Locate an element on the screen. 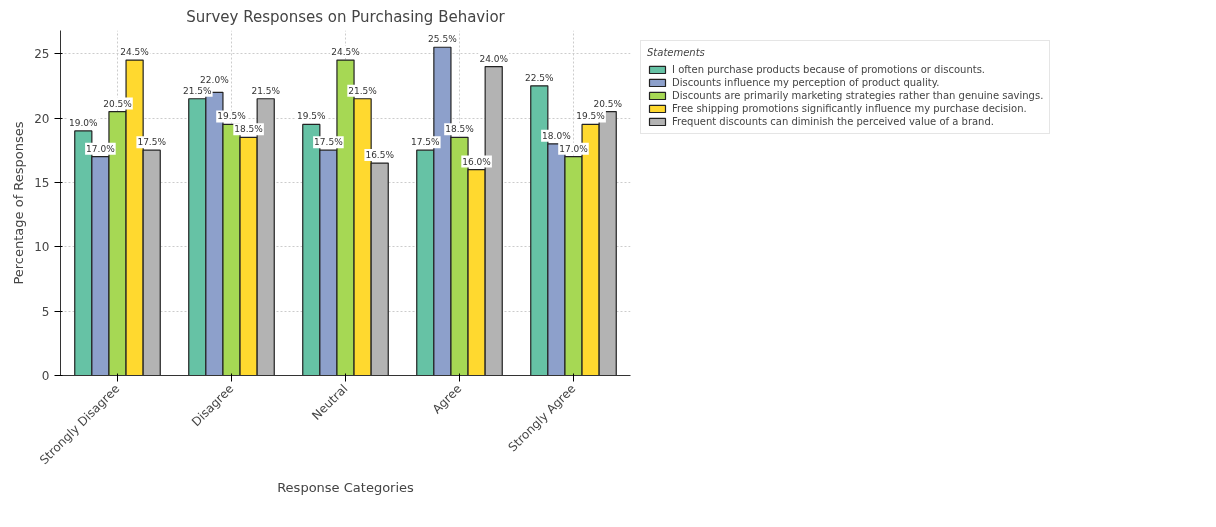  y-tick-label: 15 is located at coordinates (42, 182).